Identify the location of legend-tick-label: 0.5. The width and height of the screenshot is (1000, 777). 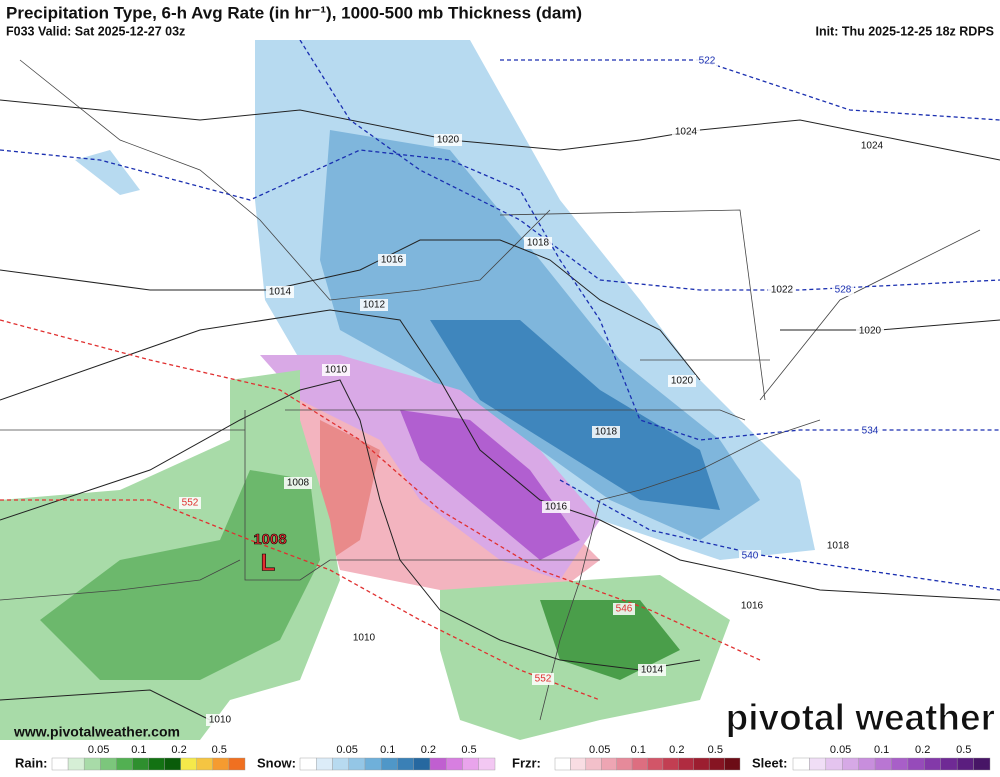
(715, 750).